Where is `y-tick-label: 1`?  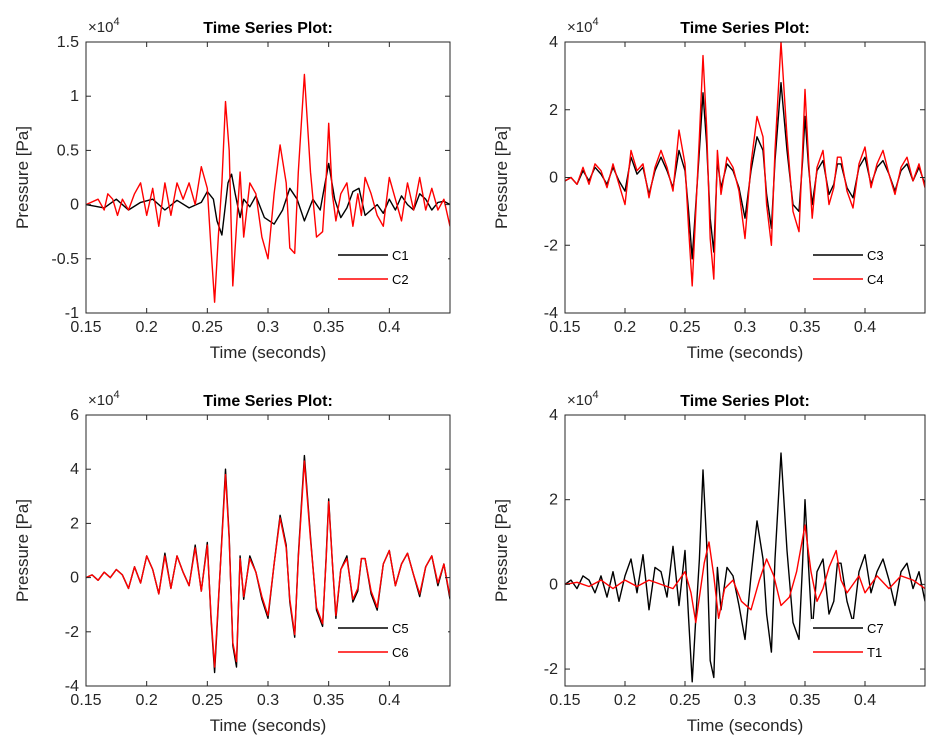
y-tick-label: 1 is located at coordinates (74, 96).